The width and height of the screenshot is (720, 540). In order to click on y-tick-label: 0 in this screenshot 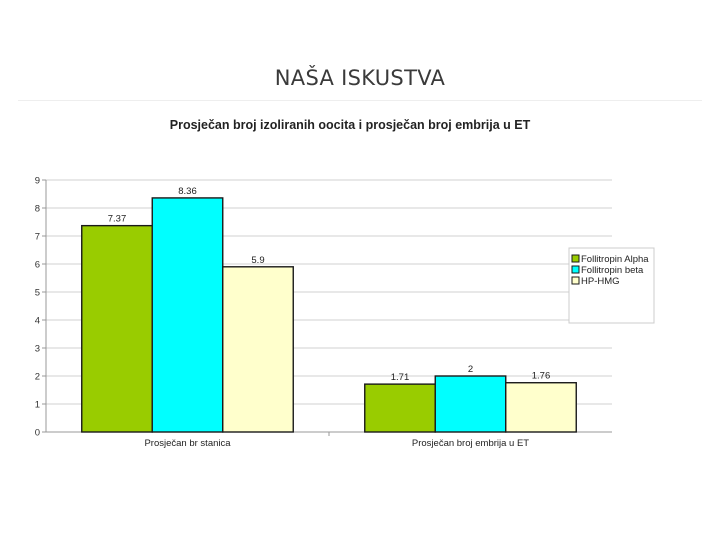, I will do `click(37, 433)`.